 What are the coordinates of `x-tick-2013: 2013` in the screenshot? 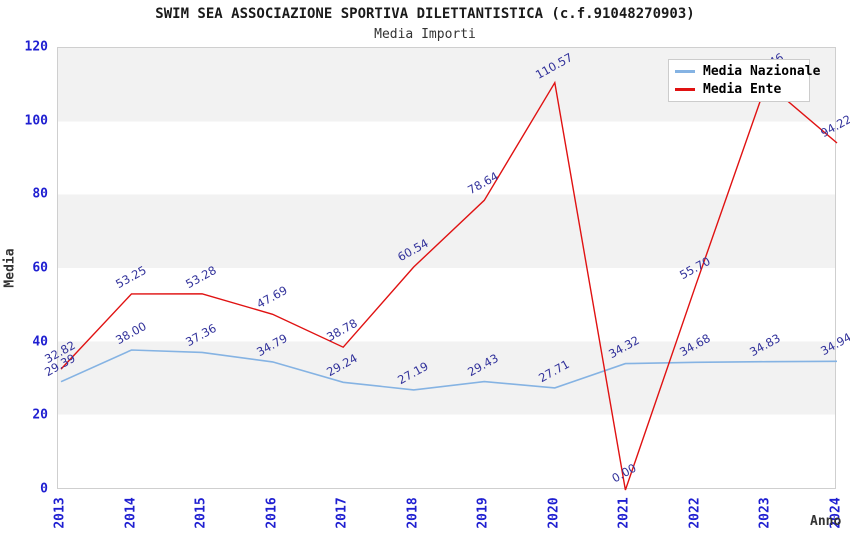 It's located at (60, 513).